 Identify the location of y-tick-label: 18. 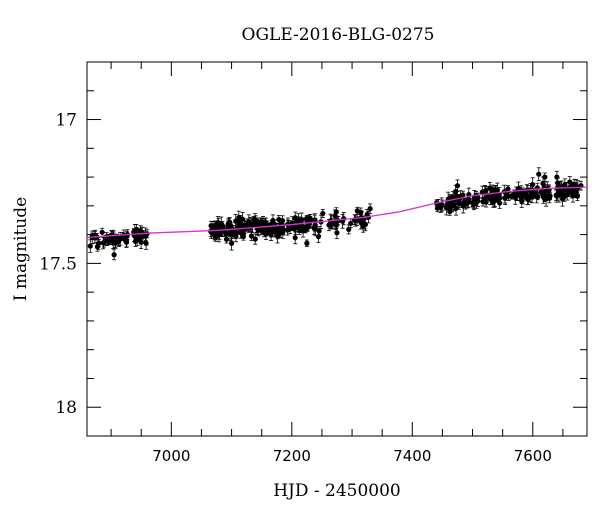
(66, 408).